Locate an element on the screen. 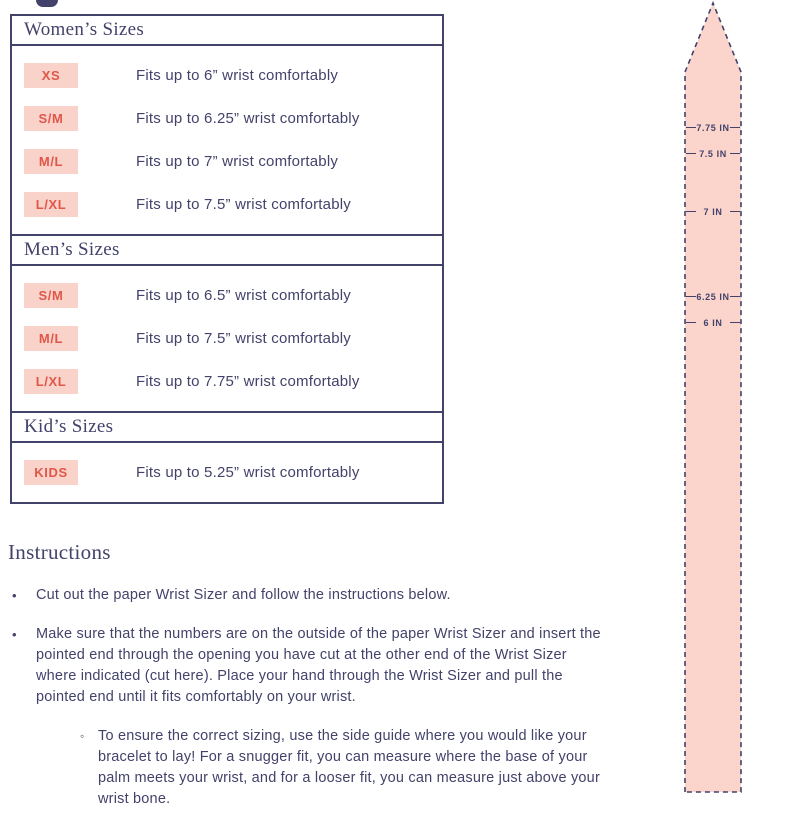 The height and width of the screenshot is (828, 800). wrist-sizer-strip: 7.75 IN 7.5 IN 7 IN 6.25 IN 6 IN is located at coordinates (713, 396).